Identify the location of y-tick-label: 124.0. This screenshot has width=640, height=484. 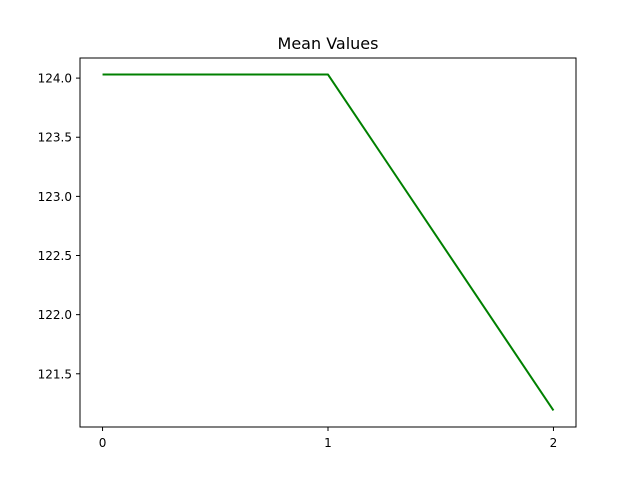
(55, 79).